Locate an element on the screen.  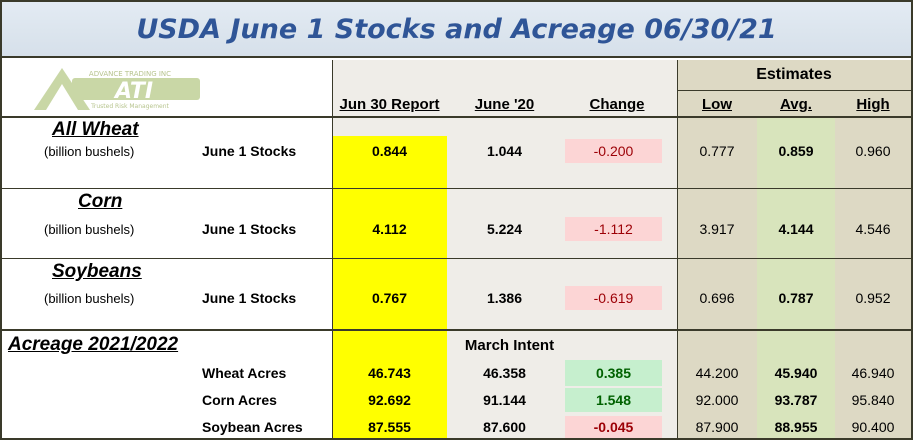
value-jun30: 0.767 is located at coordinates (389, 298).